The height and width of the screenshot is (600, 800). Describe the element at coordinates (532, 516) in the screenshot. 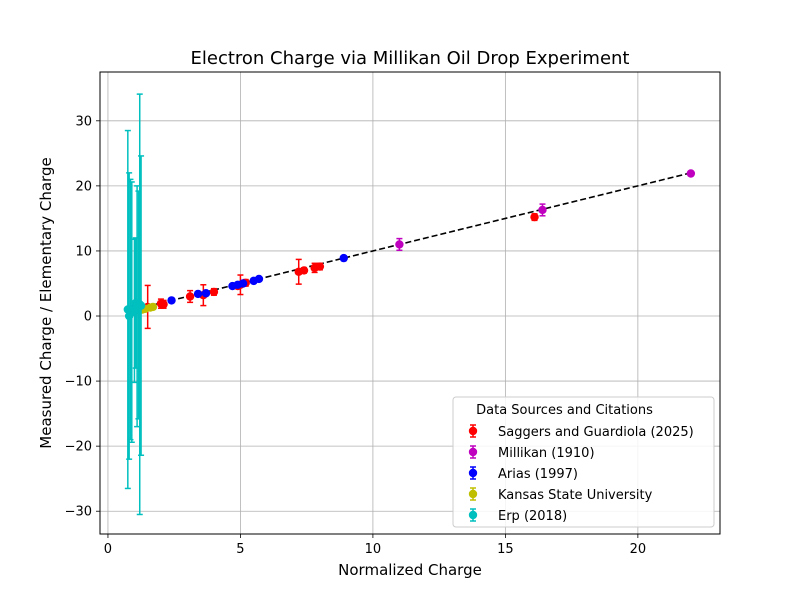

I see `legend-label: Erp (2018)` at that location.